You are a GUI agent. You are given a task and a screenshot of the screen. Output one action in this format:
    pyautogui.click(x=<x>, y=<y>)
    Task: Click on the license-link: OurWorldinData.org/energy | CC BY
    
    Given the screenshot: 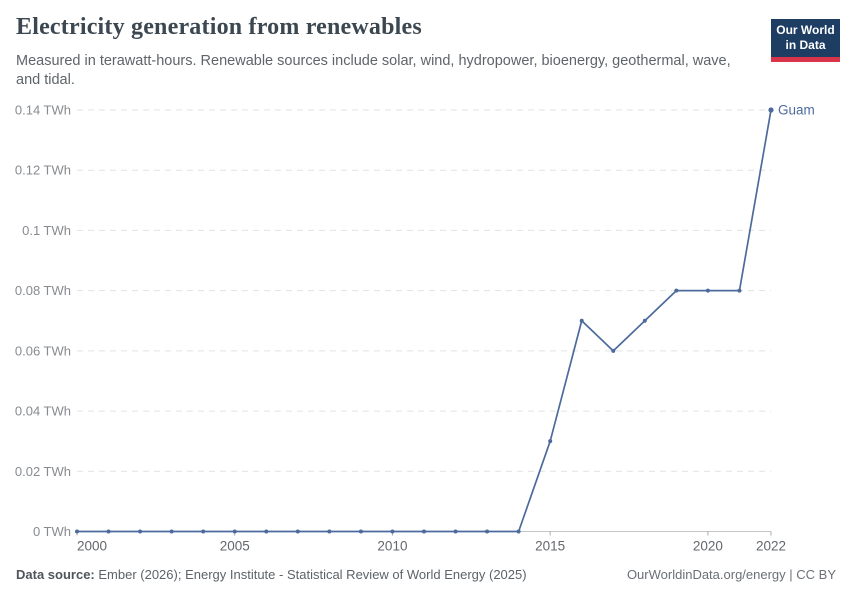 What is the action you would take?
    pyautogui.click(x=731, y=574)
    